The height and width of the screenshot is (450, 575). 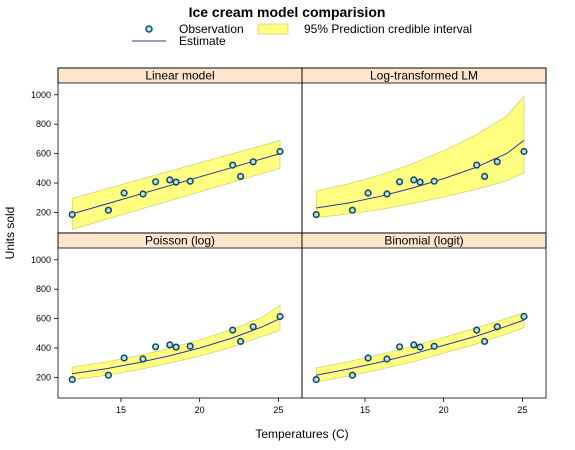 What do you see at coordinates (202, 41) in the screenshot?
I see `legend-estimate-label: Estimate` at bounding box center [202, 41].